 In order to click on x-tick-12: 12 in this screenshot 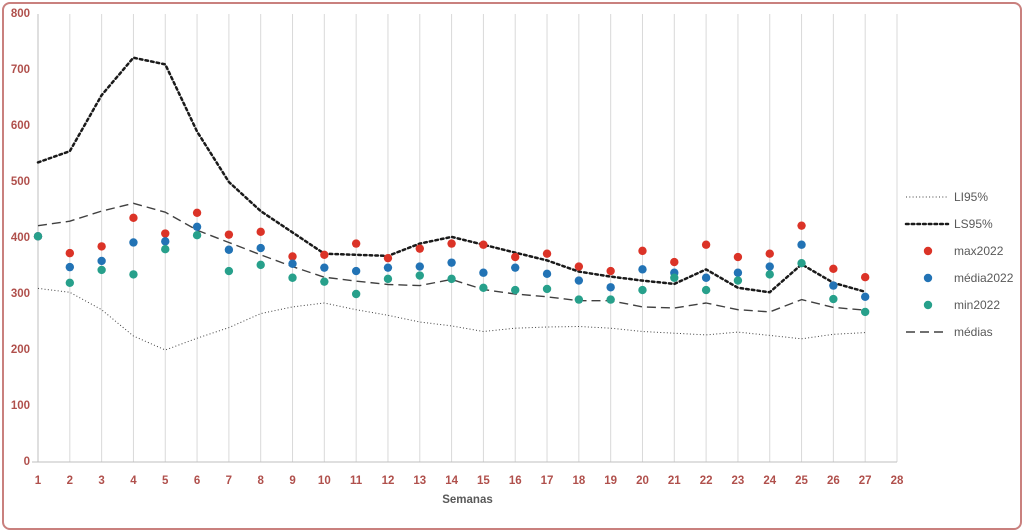, I will do `click(388, 481)`.